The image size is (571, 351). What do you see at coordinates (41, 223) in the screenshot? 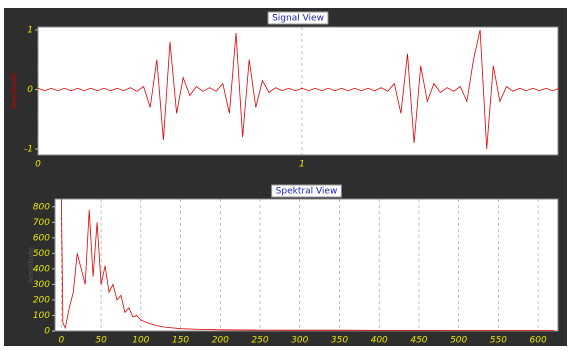
I see `y-tick-label: 700` at bounding box center [41, 223].